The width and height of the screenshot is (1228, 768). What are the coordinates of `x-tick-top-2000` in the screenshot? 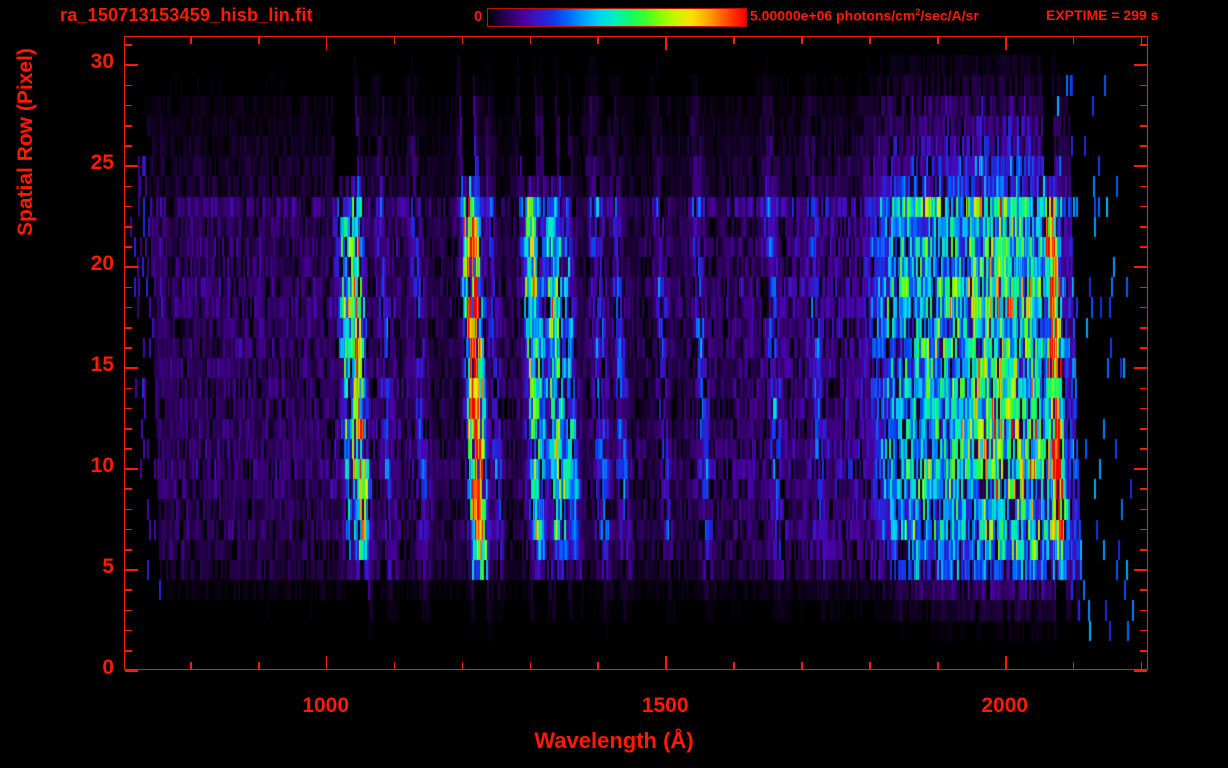 It's located at (1005, 43).